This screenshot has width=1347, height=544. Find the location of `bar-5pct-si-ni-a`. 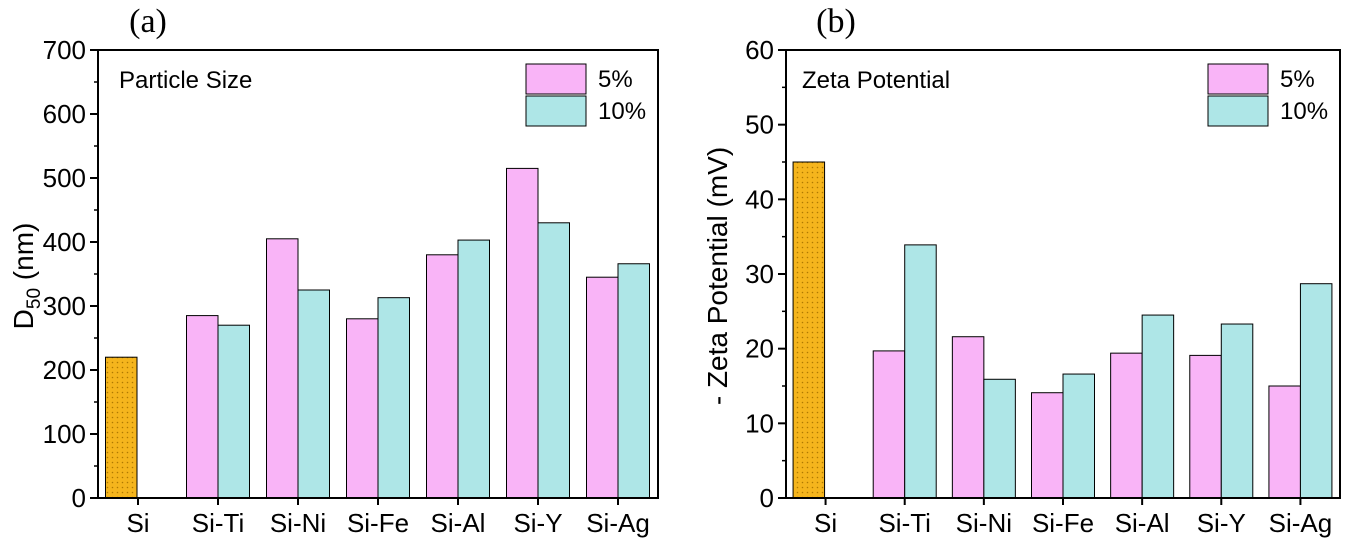

bar-5pct-si-ni-a is located at coordinates (282, 368).